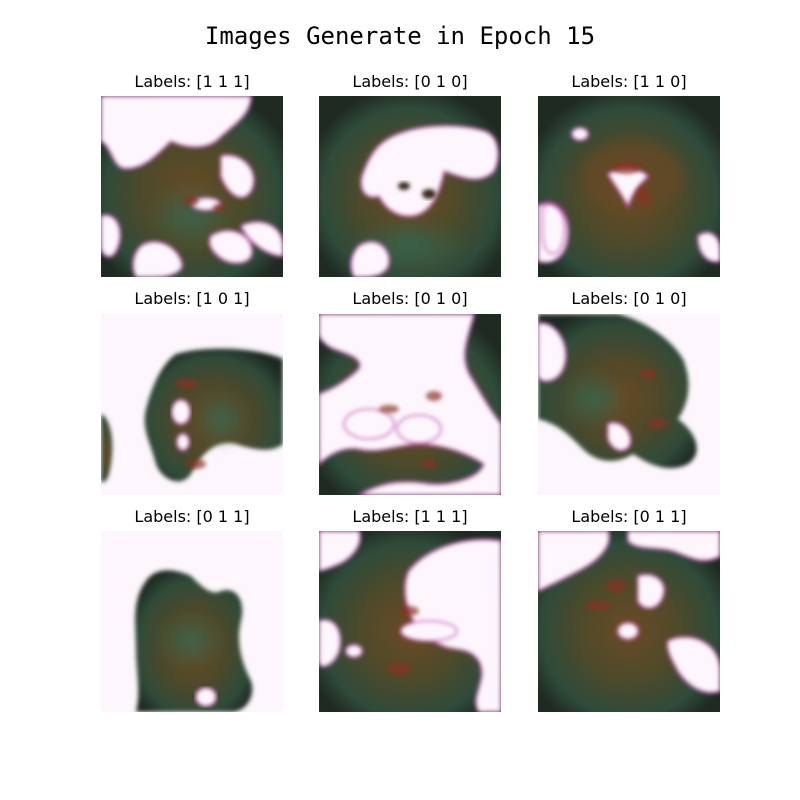  I want to click on cell-label-9: Labels: [0 1 1], so click(629, 516).